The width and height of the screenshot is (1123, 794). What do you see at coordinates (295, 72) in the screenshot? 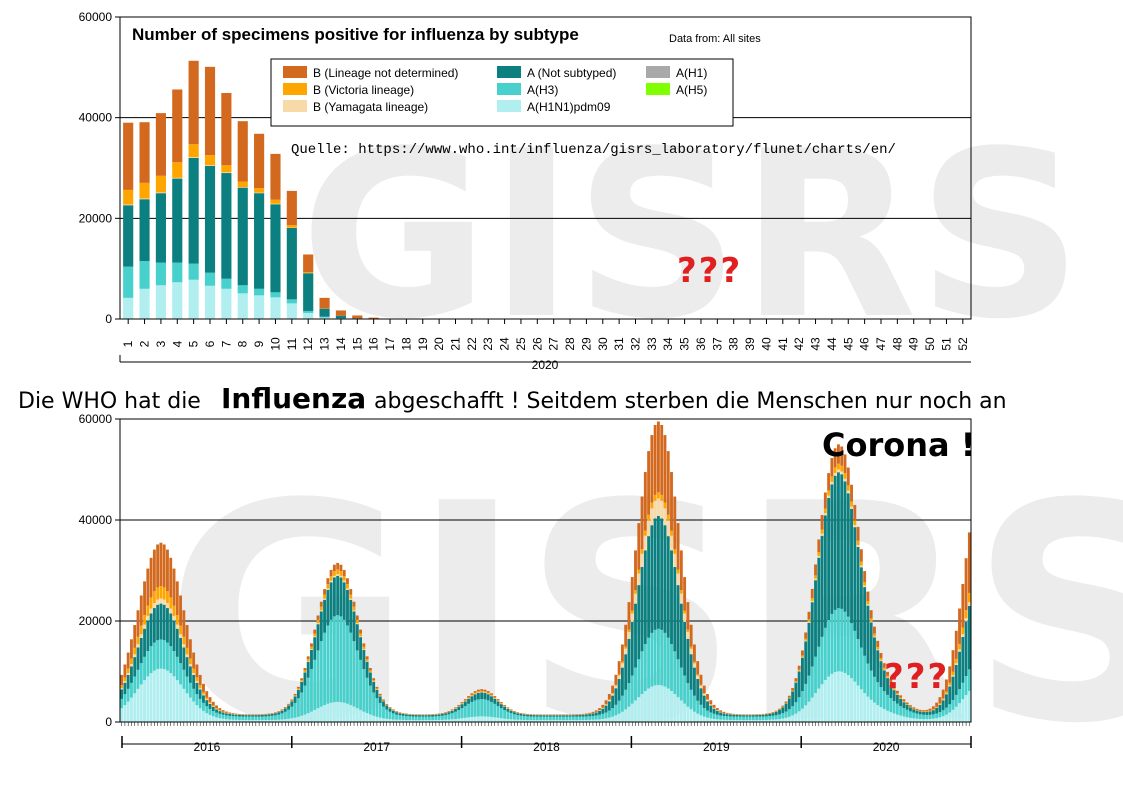
I see `legend-swatch` at bounding box center [295, 72].